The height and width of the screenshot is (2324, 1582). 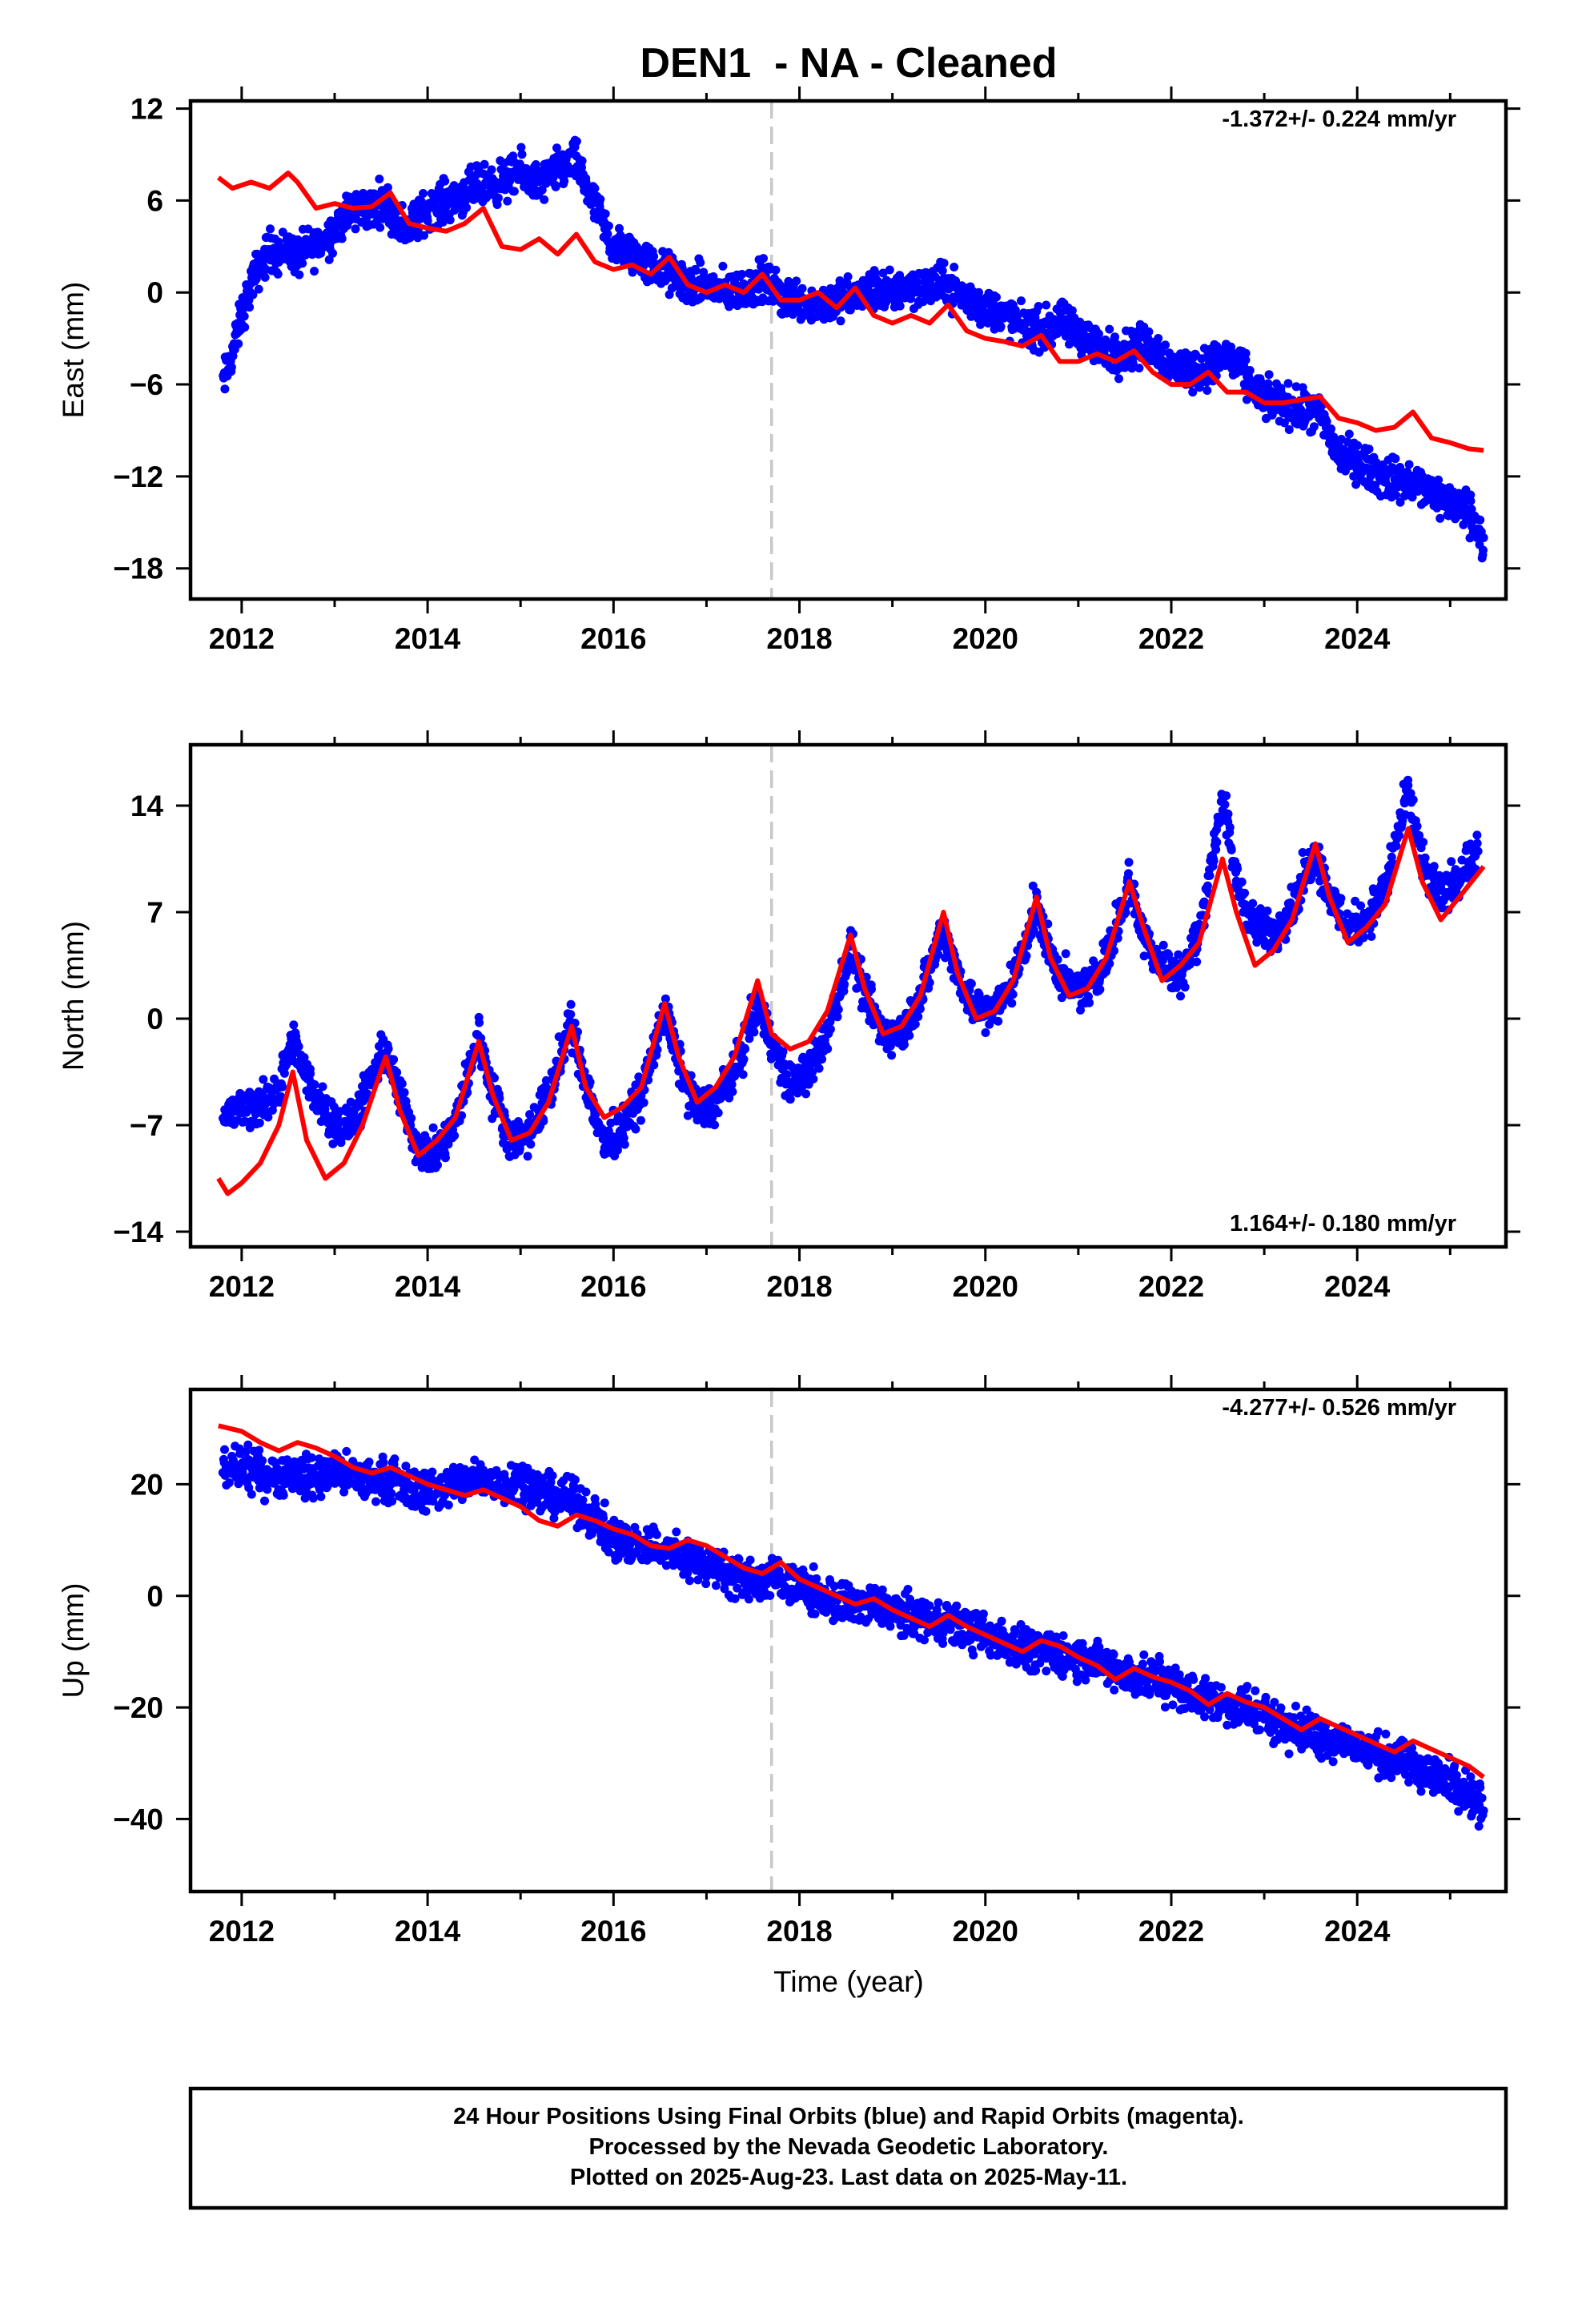 I want to click on y-axis-label: East (mm), so click(x=74, y=350).